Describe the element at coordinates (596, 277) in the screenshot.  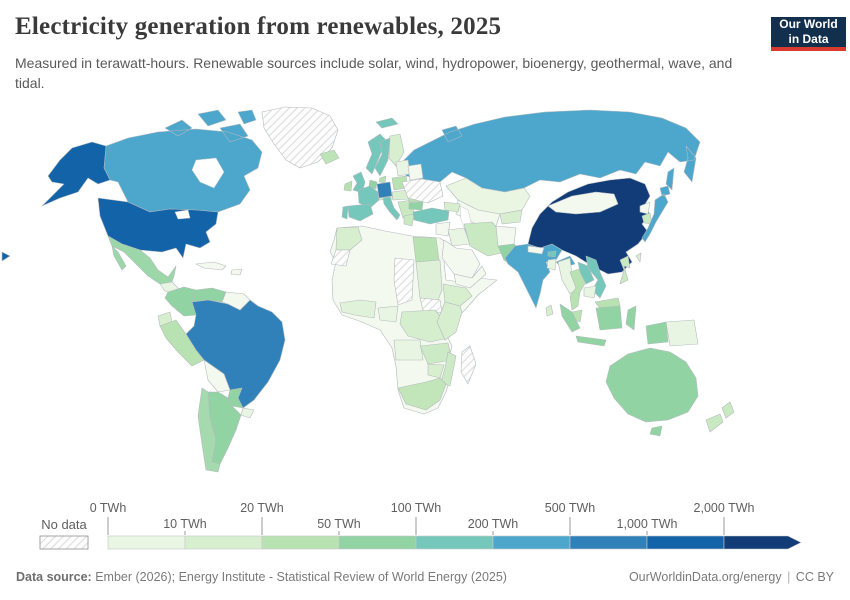
I see `country-vietnam` at that location.